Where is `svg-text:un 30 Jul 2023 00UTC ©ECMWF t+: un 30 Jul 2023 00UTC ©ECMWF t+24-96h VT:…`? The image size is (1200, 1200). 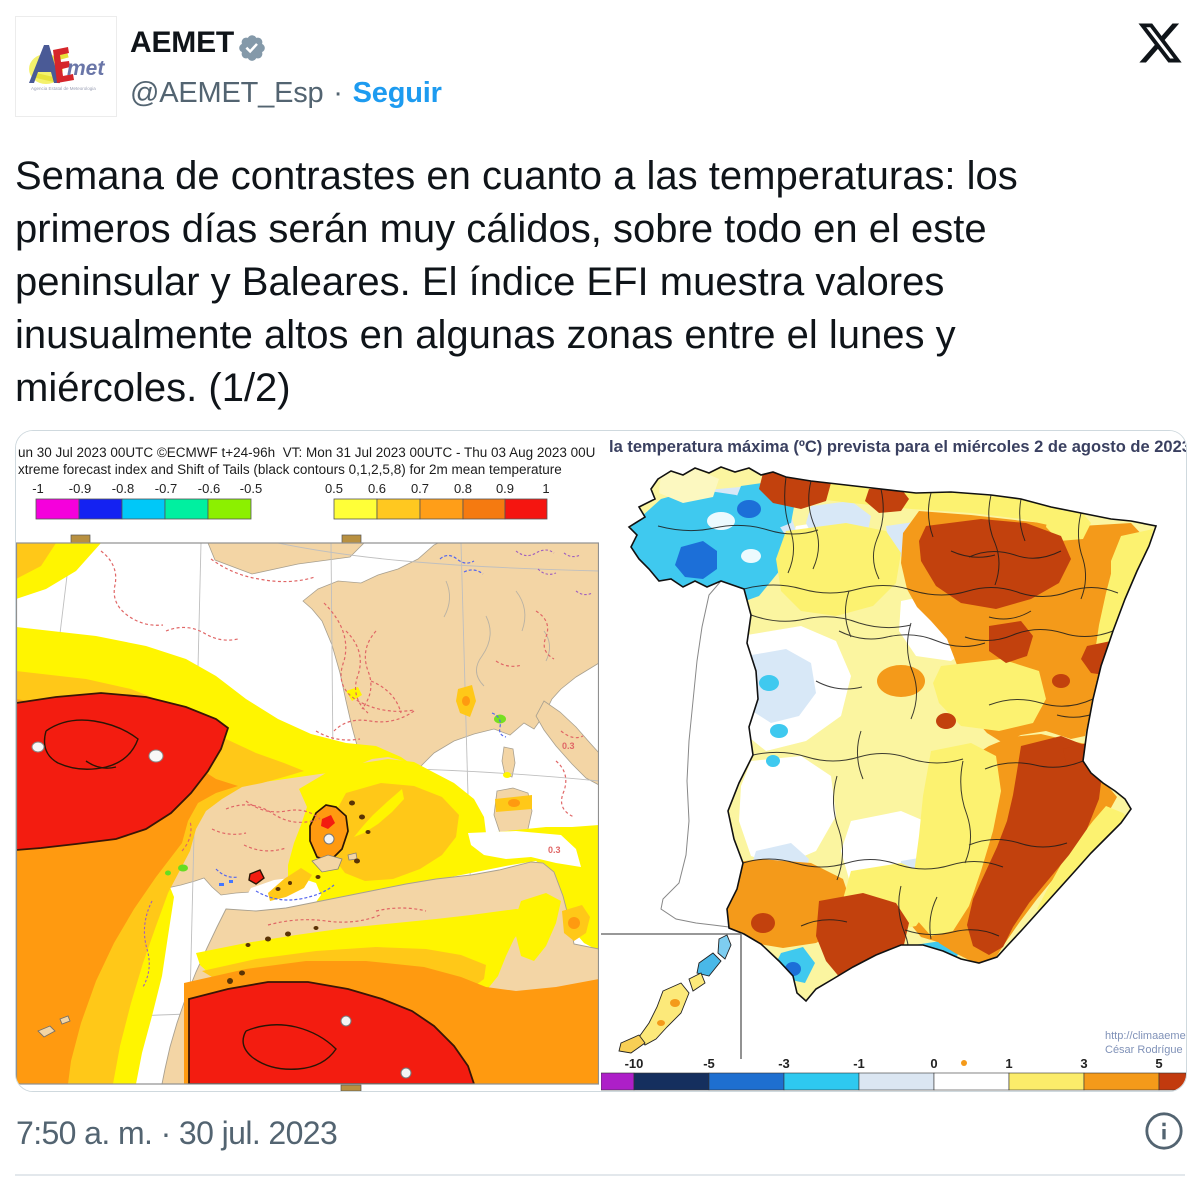 svg-text:un 30 Jul 2023 00UTC ©ECMWF t+: un 30 Jul 2023 00UTC ©ECMWF t+24-96h VT:… is located at coordinates (306, 452).